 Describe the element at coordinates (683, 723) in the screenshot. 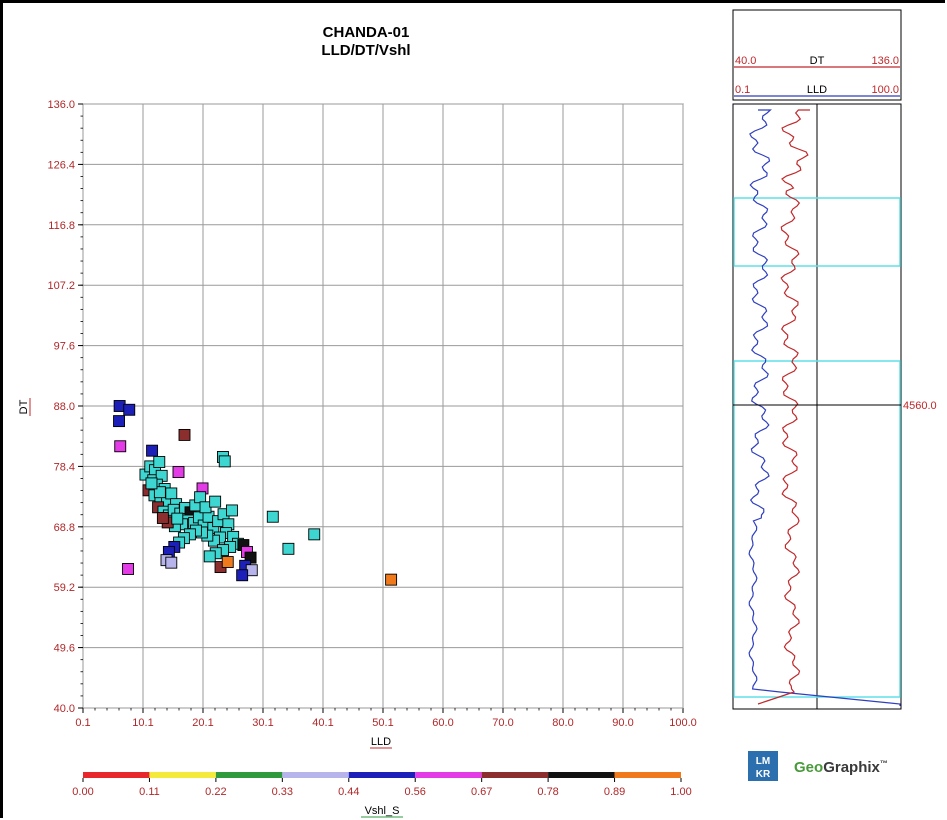

I see `x-tick-label: 100.0` at that location.